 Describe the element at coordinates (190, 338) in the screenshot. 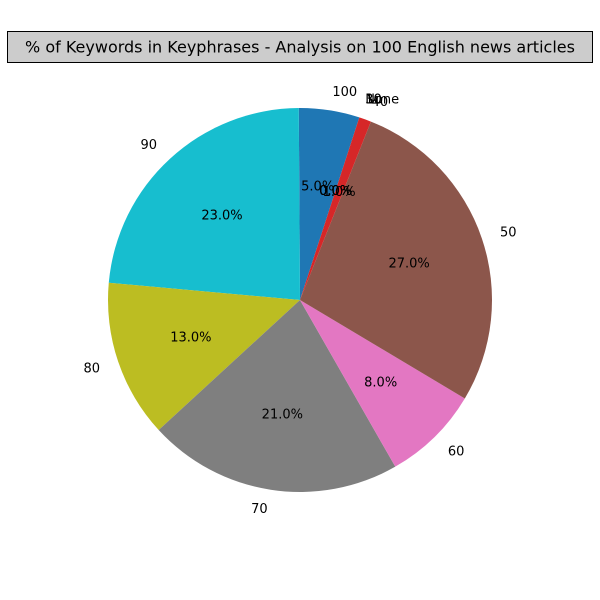

I see `pct-label-80: 13.0%` at that location.